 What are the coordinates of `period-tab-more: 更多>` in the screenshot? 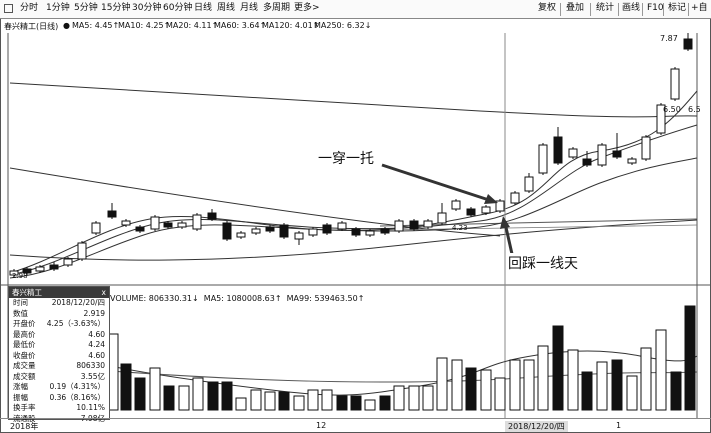 It's located at (307, 8).